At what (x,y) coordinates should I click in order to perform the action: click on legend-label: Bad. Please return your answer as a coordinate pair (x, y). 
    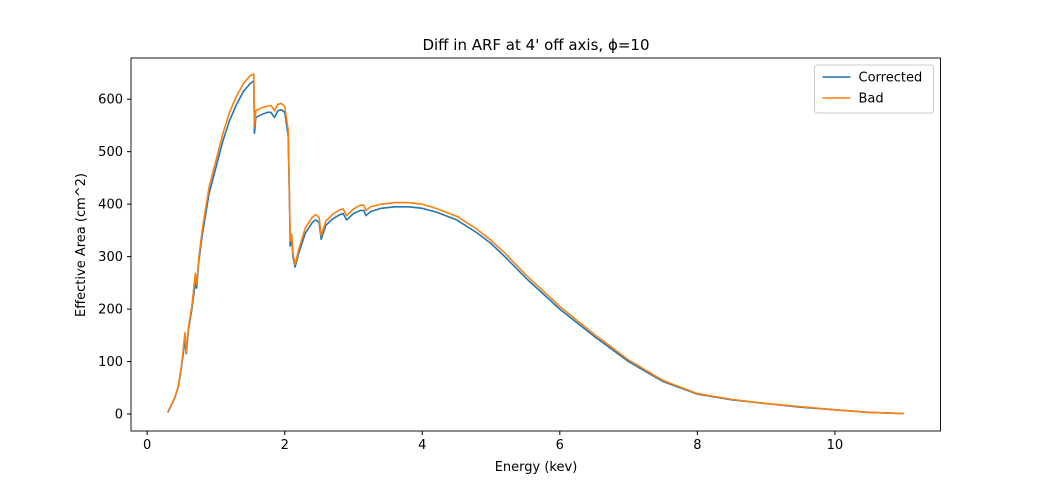
    Looking at the image, I should click on (871, 99).